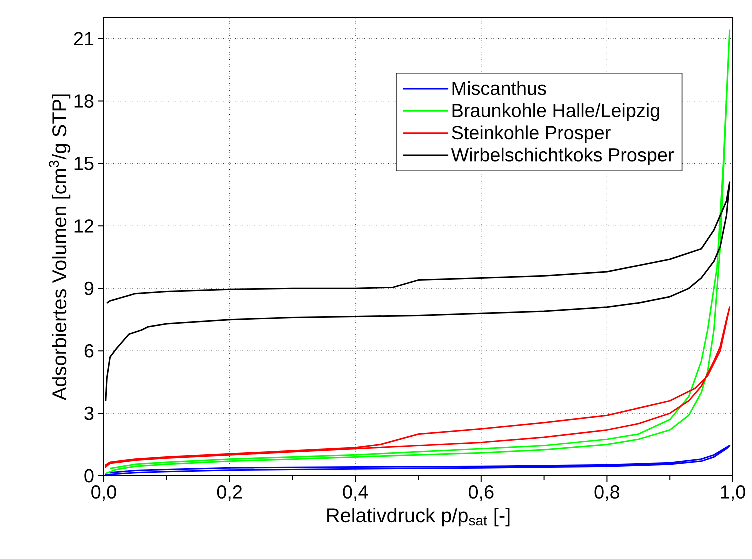  Describe the element at coordinates (89, 476) in the screenshot. I see `y-tick-label: 0` at that location.